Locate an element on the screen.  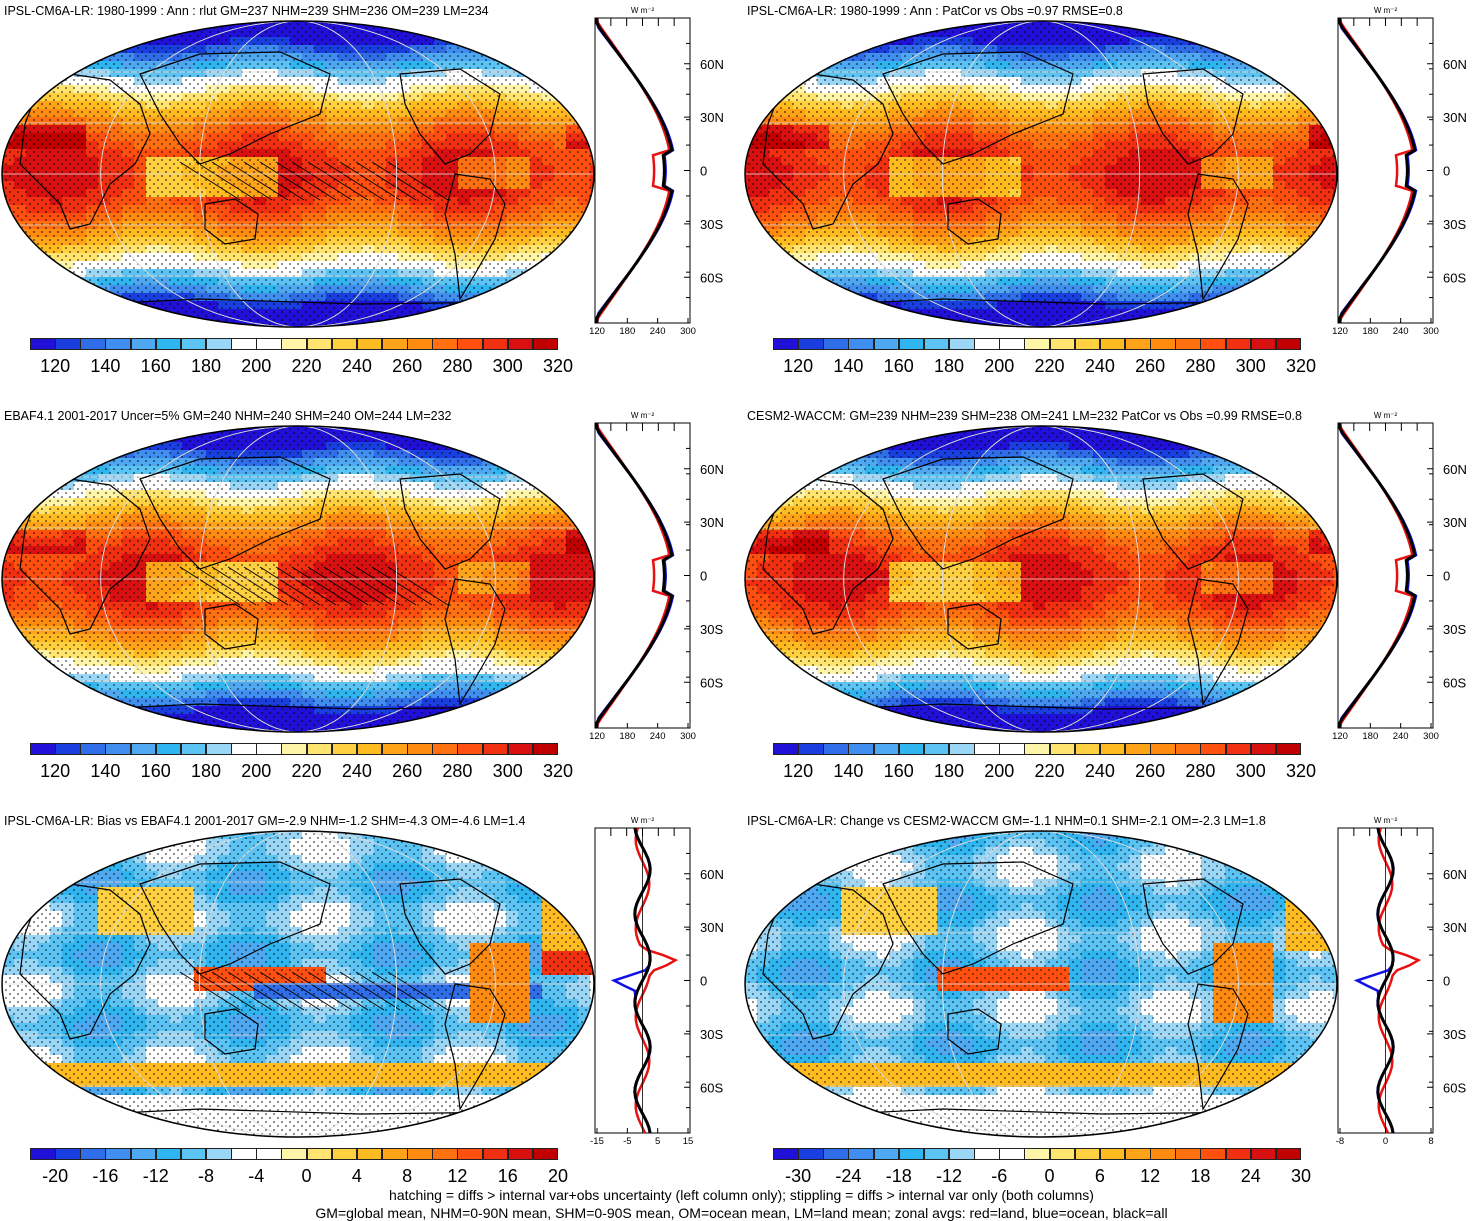
zonal-x-tick-label: 240 is located at coordinates (658, 330).